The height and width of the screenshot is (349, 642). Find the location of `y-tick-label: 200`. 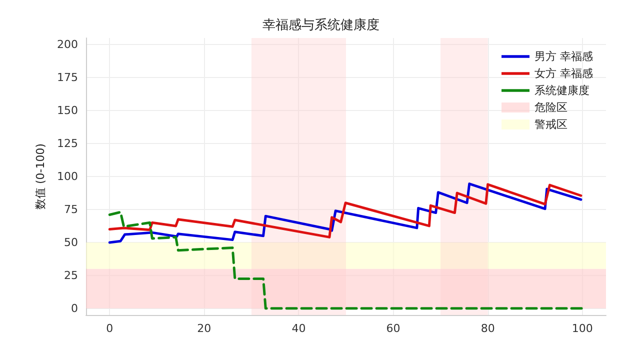

y-tick-label: 200 is located at coordinates (67, 45).